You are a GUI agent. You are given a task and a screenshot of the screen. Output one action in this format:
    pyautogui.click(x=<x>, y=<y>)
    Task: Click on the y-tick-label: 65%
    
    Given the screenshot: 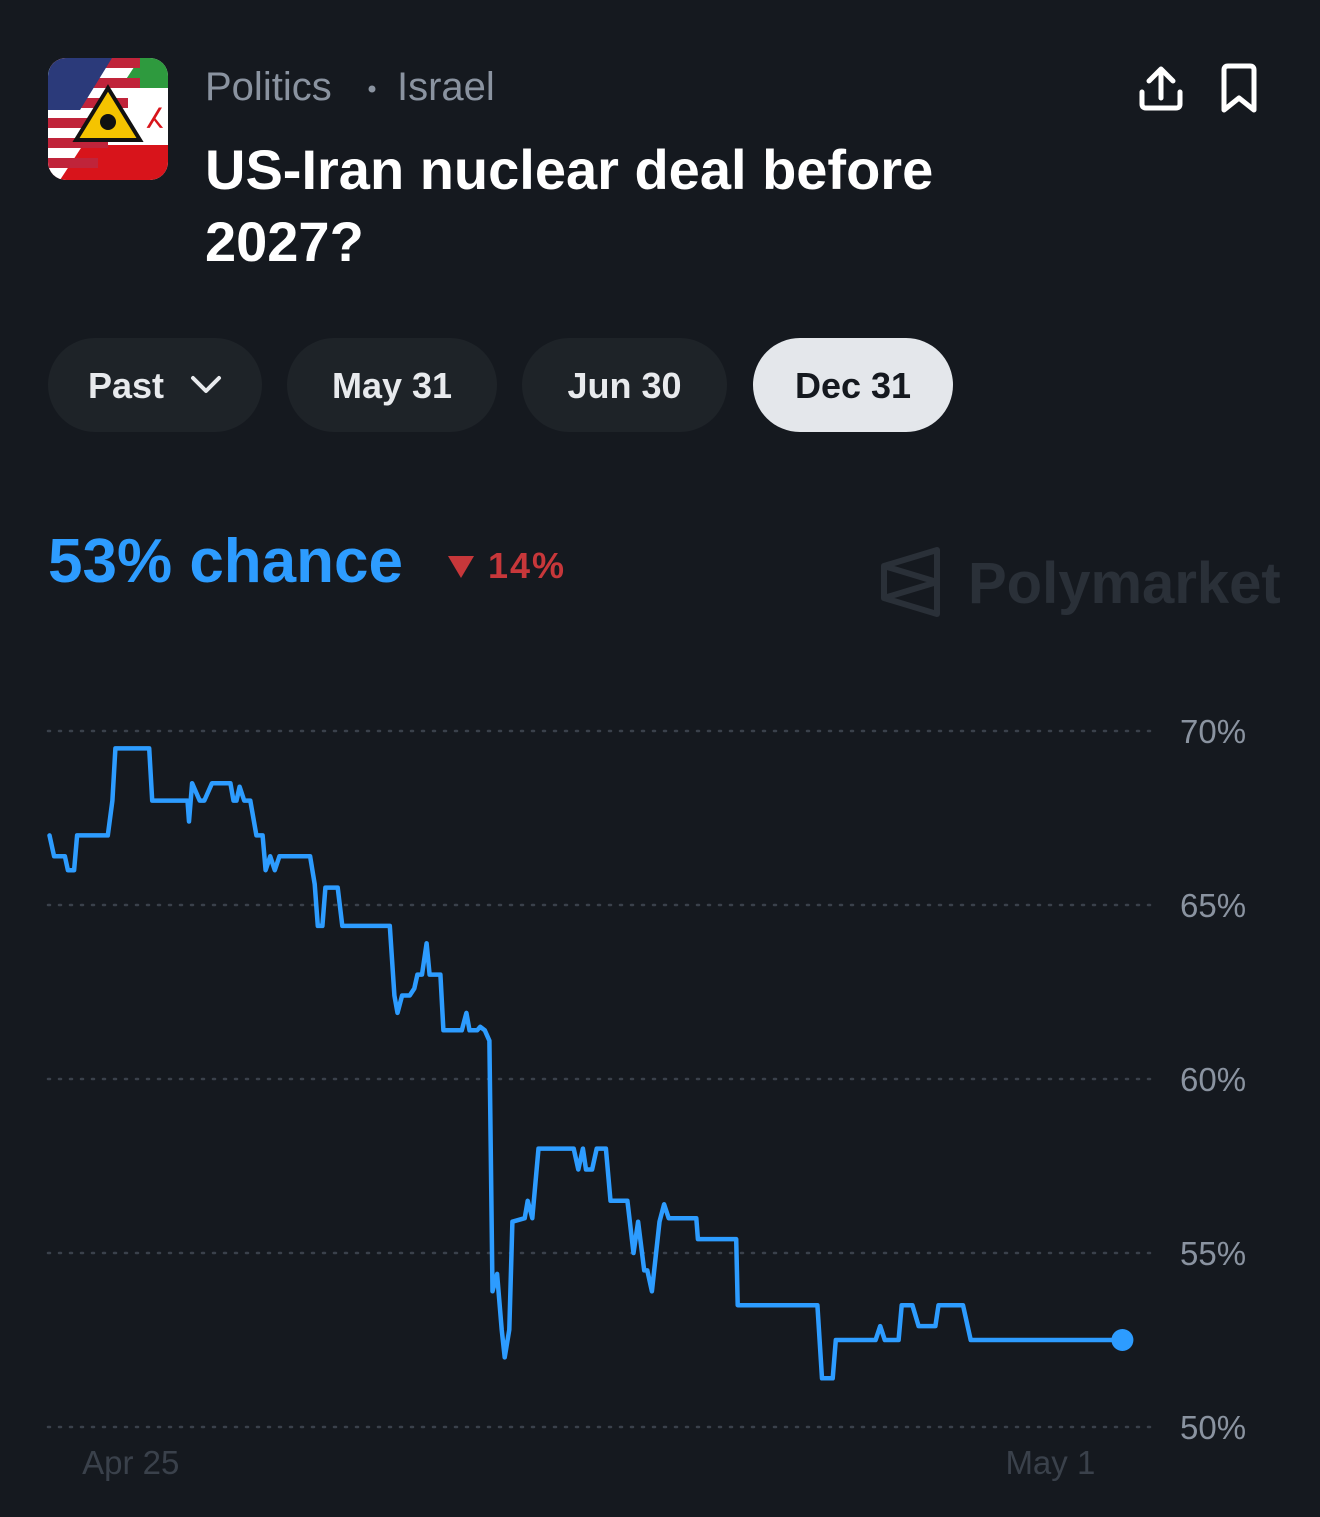 What is the action you would take?
    pyautogui.click(x=1213, y=905)
    